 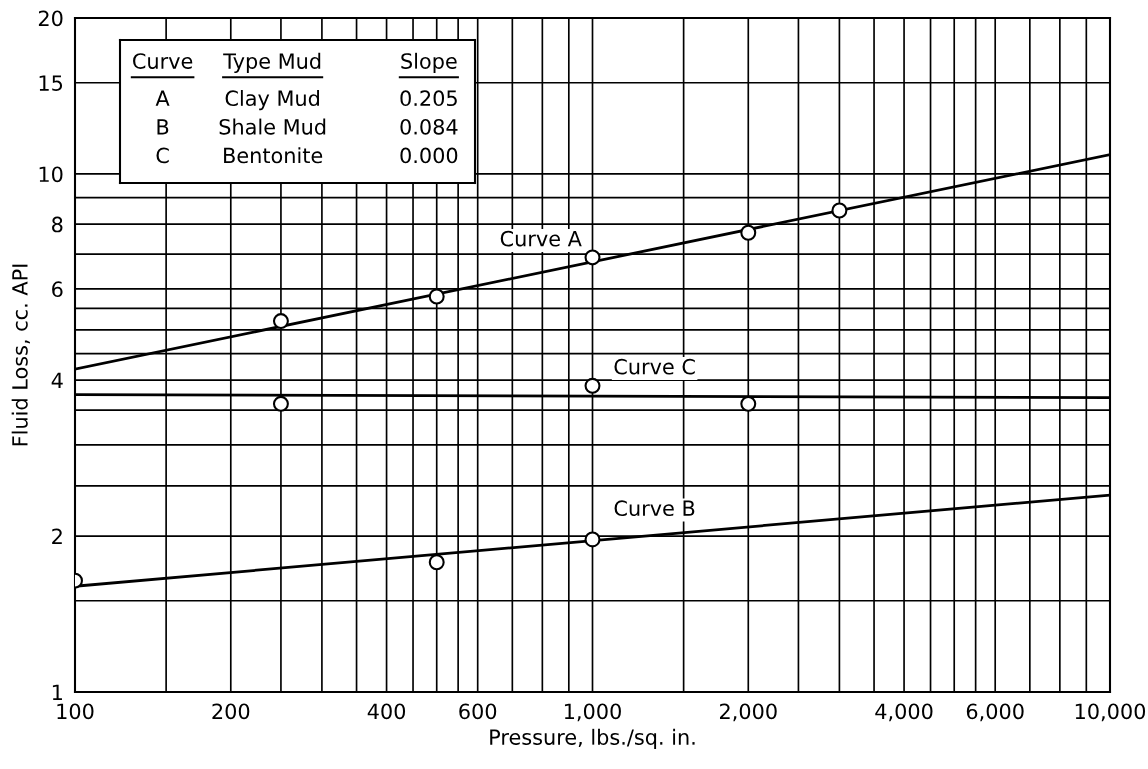 What do you see at coordinates (272, 100) in the screenshot?
I see `annotation: Clay Mud` at bounding box center [272, 100].